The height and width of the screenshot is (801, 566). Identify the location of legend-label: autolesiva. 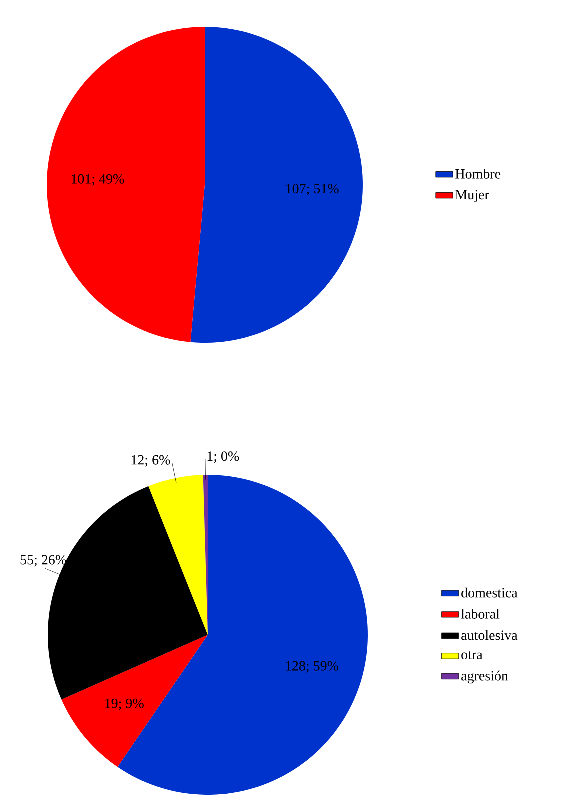
(490, 635).